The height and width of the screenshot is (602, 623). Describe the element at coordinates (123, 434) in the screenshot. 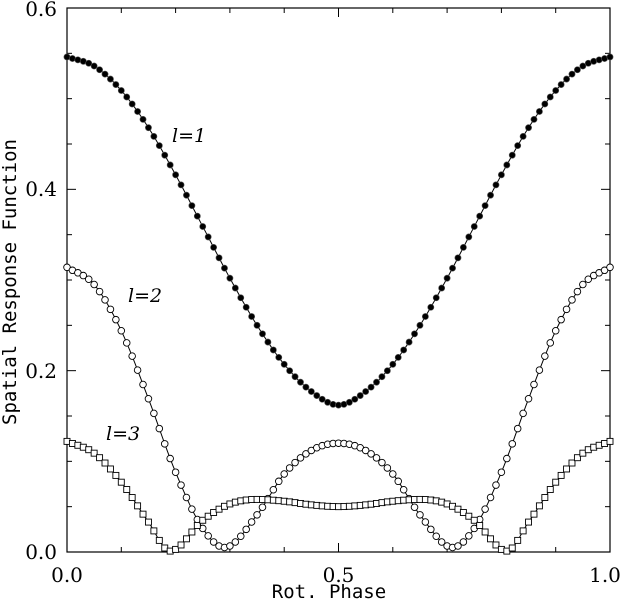

I see `series-label-l3: l=3` at that location.